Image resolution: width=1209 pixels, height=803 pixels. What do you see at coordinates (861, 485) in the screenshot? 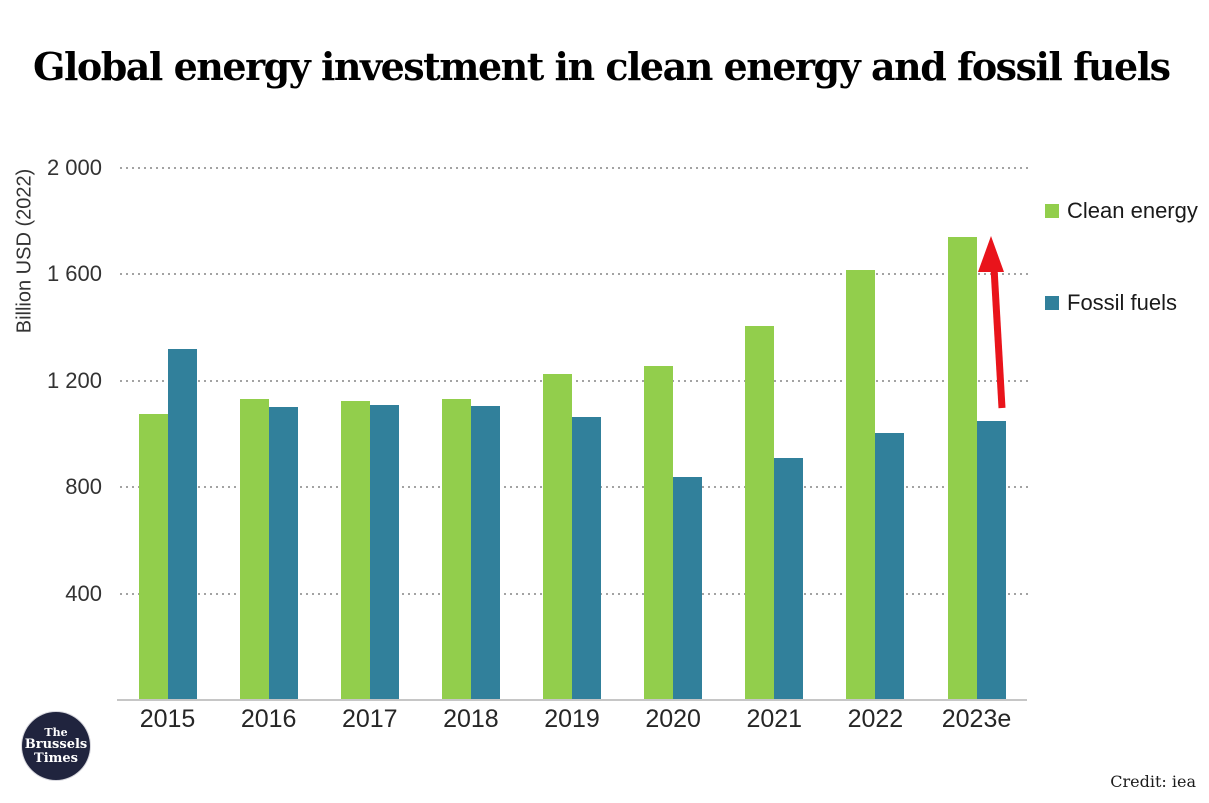
I see `bar-clean-energy-2022` at bounding box center [861, 485].